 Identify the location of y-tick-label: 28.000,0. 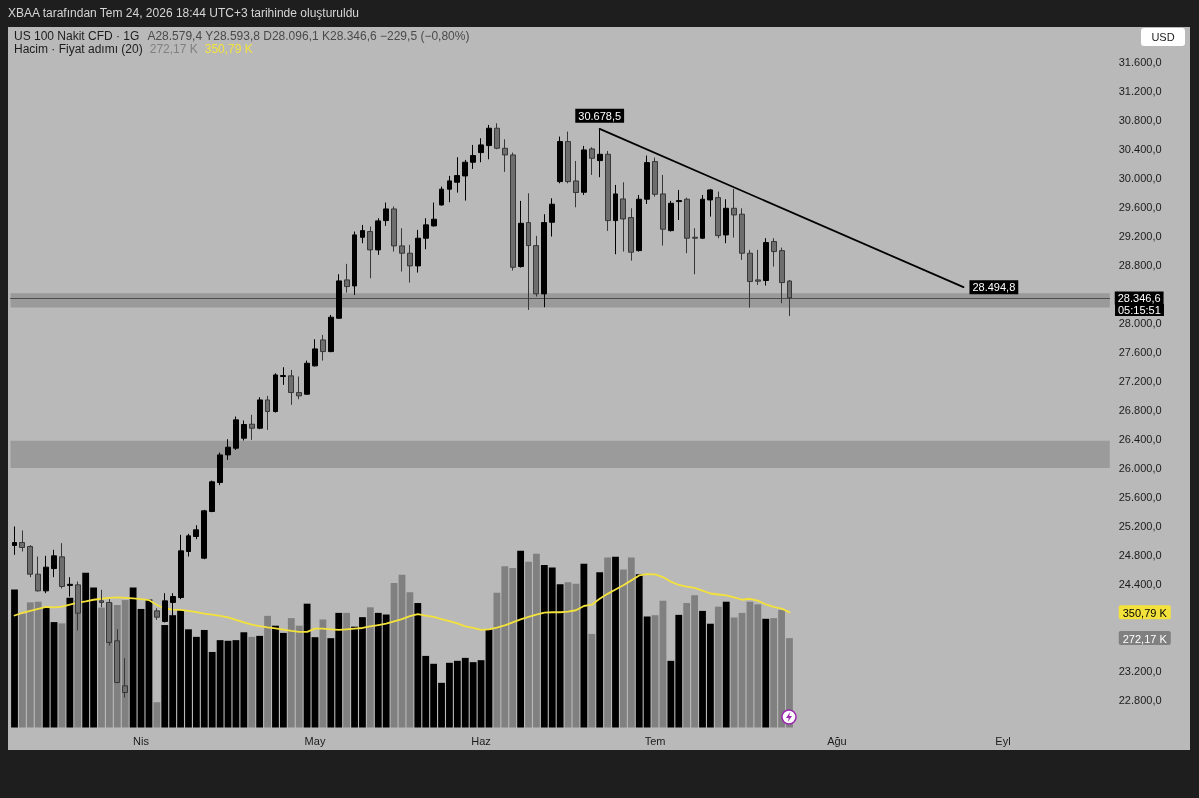
(1140, 323).